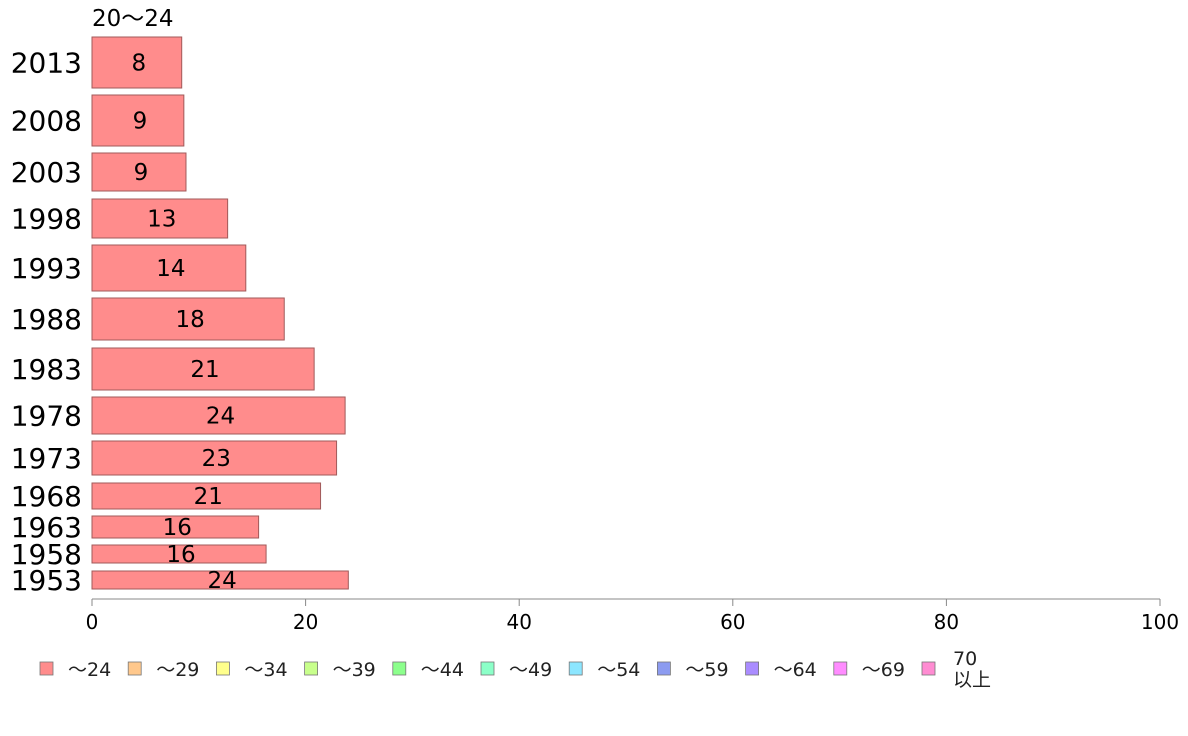  What do you see at coordinates (795, 670) in the screenshot?
I see `legend-label: 〜64` at bounding box center [795, 670].